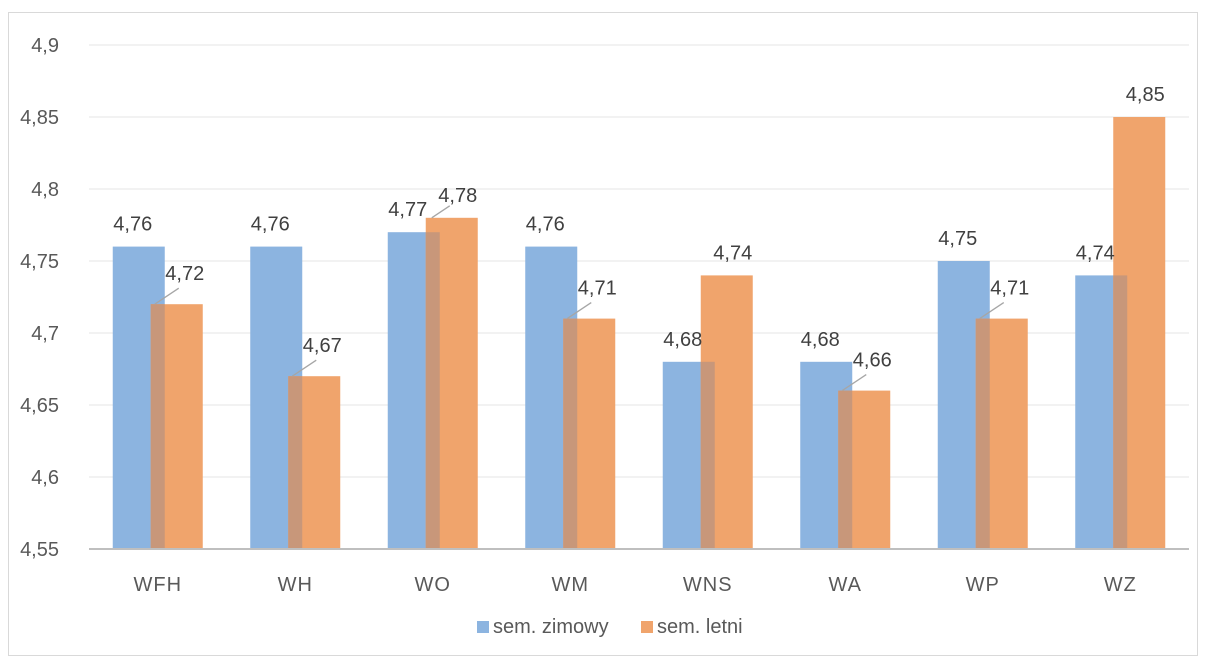 The width and height of the screenshot is (1205, 660). What do you see at coordinates (1120, 585) in the screenshot?
I see `x-category-label: WZ` at bounding box center [1120, 585].